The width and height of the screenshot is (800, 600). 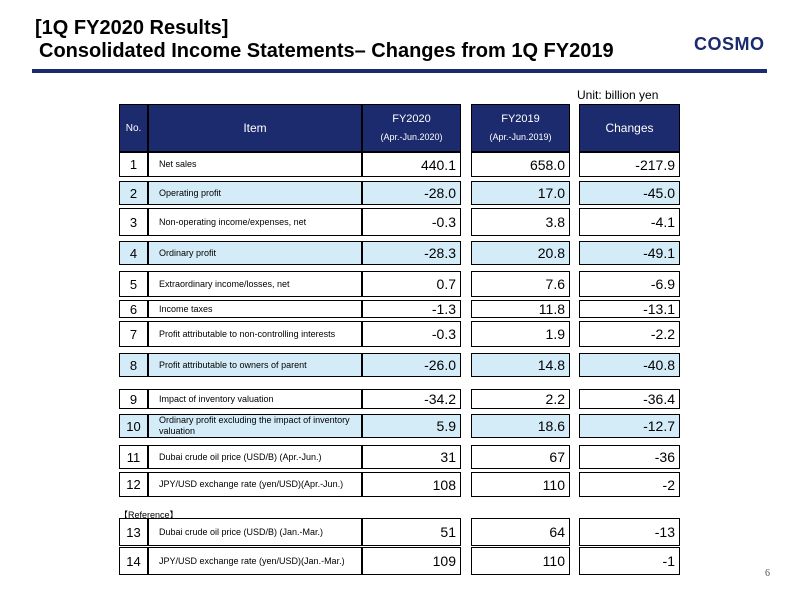 What do you see at coordinates (411, 426) in the screenshot?
I see `cell-fy2020: 5.9` at bounding box center [411, 426].